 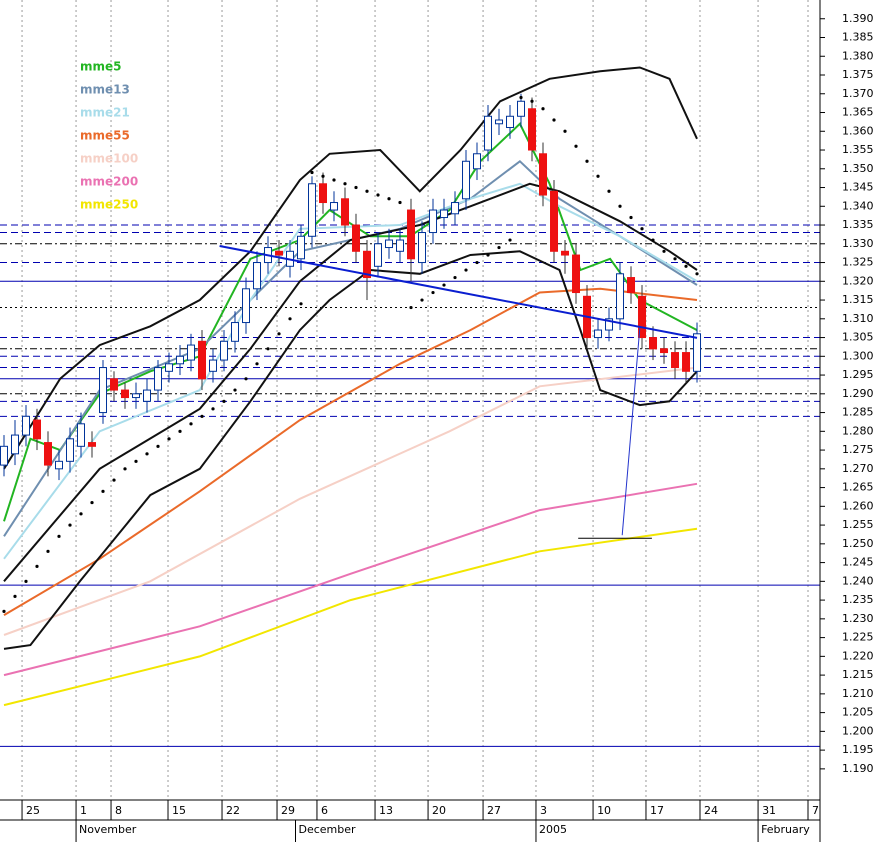 I want to click on y-tick-label: 1.345, so click(x=858, y=187).